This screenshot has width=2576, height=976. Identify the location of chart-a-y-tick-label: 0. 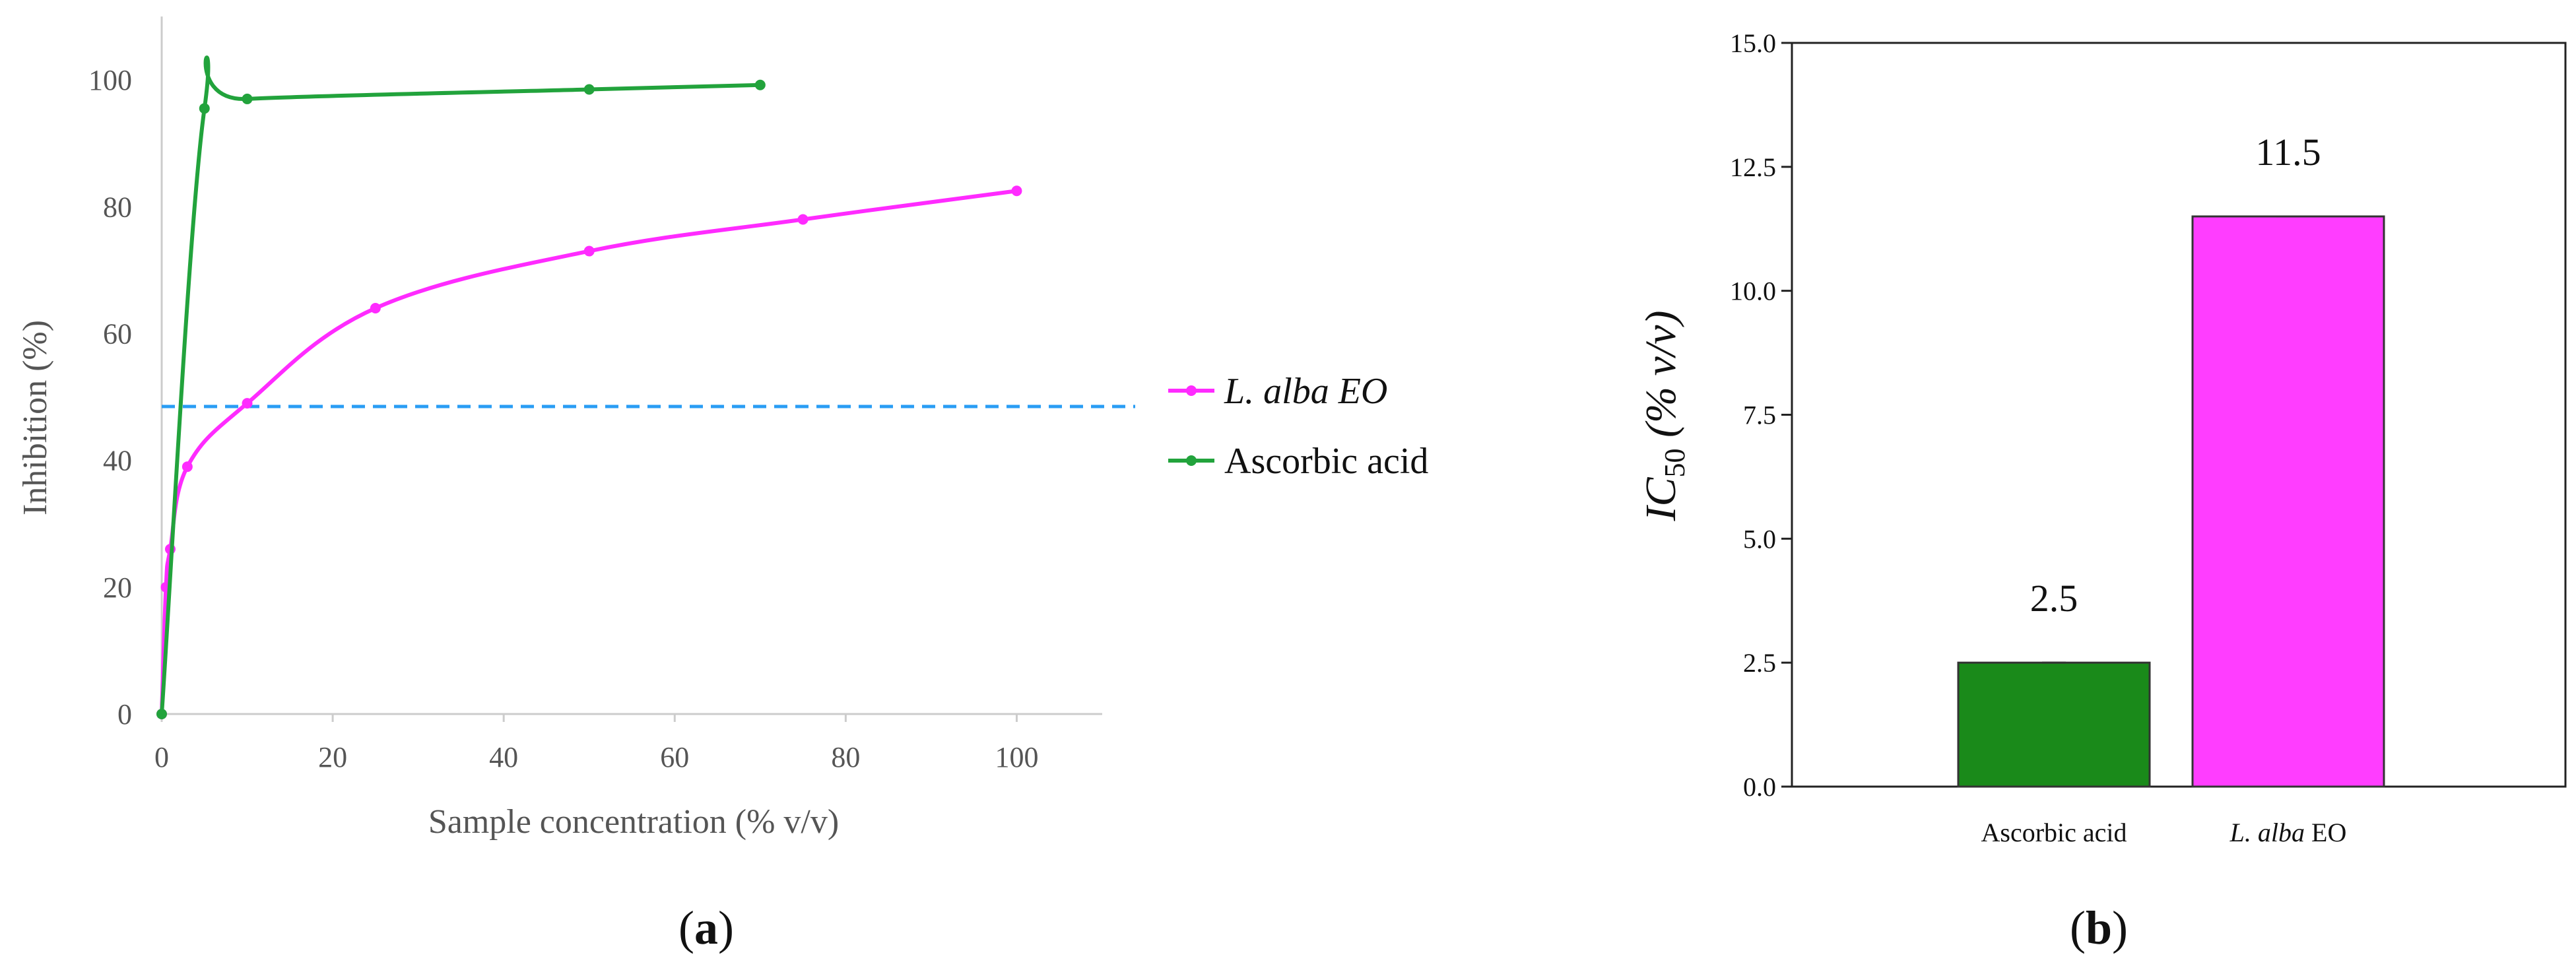
(124, 714).